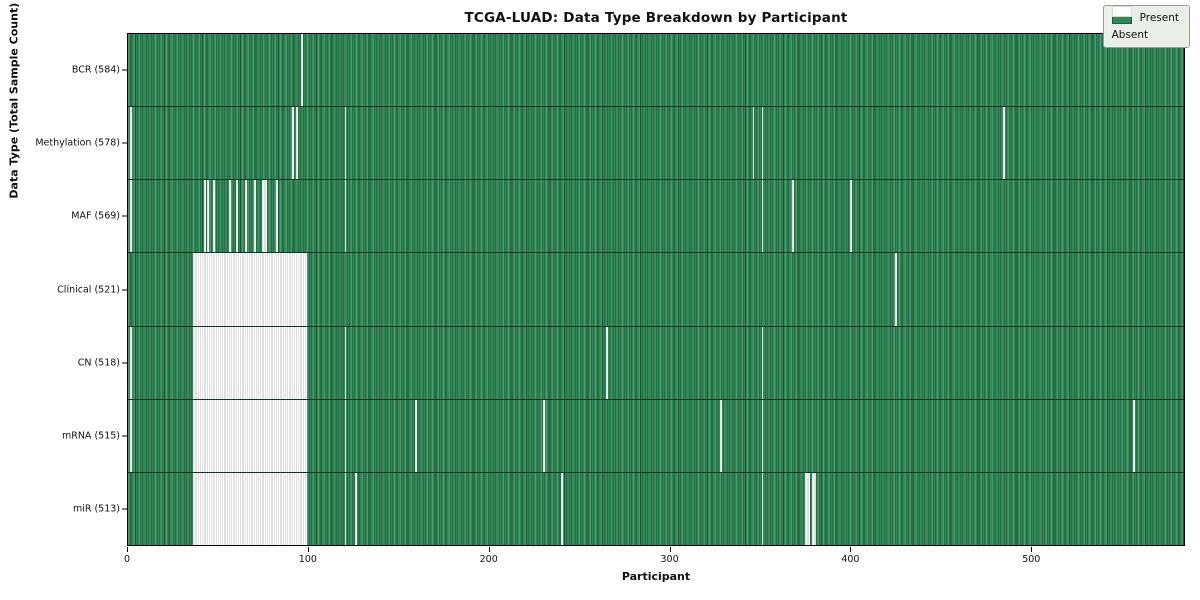 The image size is (1200, 600). I want to click on x-tick-label-500: 500, so click(1031, 559).